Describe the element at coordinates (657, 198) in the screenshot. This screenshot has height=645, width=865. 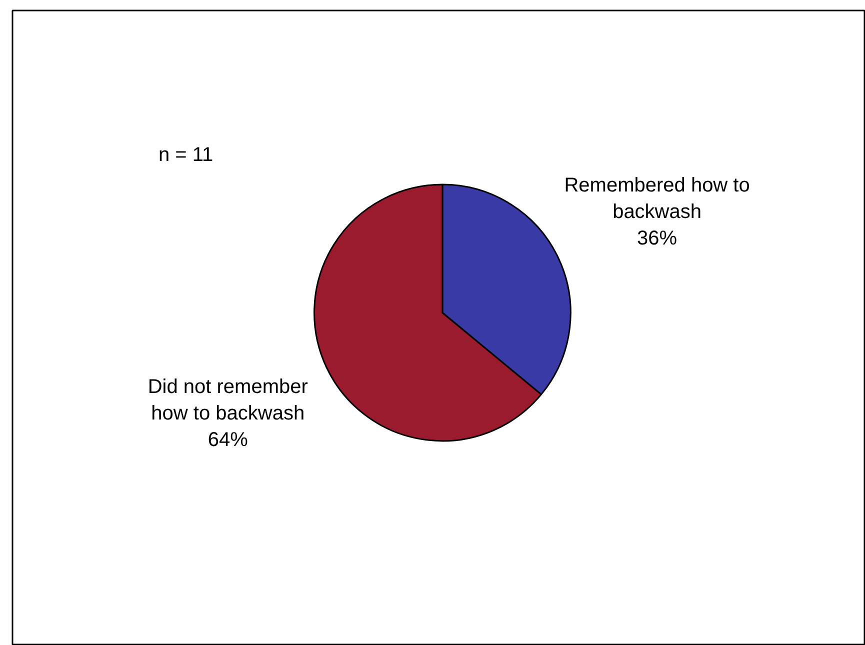
I see `slice-label: Remembered how to backwash` at that location.